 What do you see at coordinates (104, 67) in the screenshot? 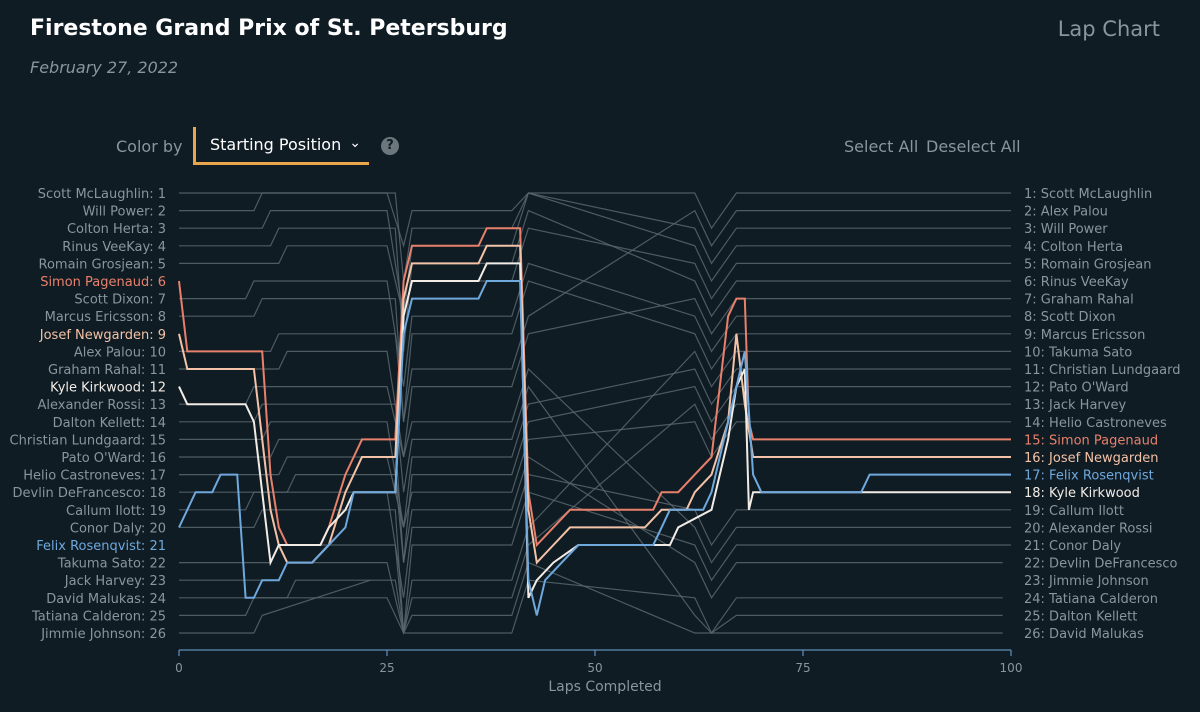
I see `race-date: February 27, 2022` at bounding box center [104, 67].